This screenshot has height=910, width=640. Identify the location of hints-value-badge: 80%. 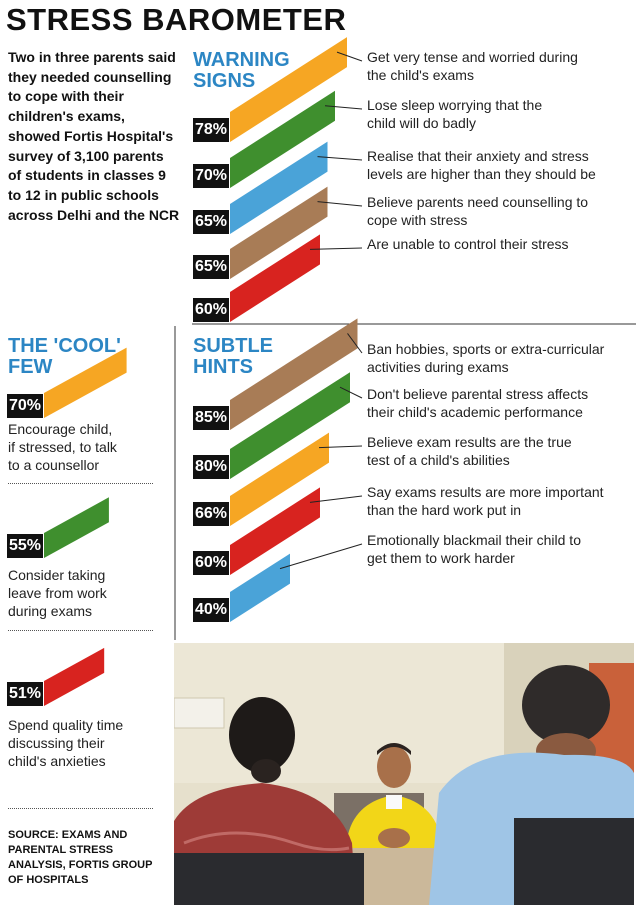
(211, 467).